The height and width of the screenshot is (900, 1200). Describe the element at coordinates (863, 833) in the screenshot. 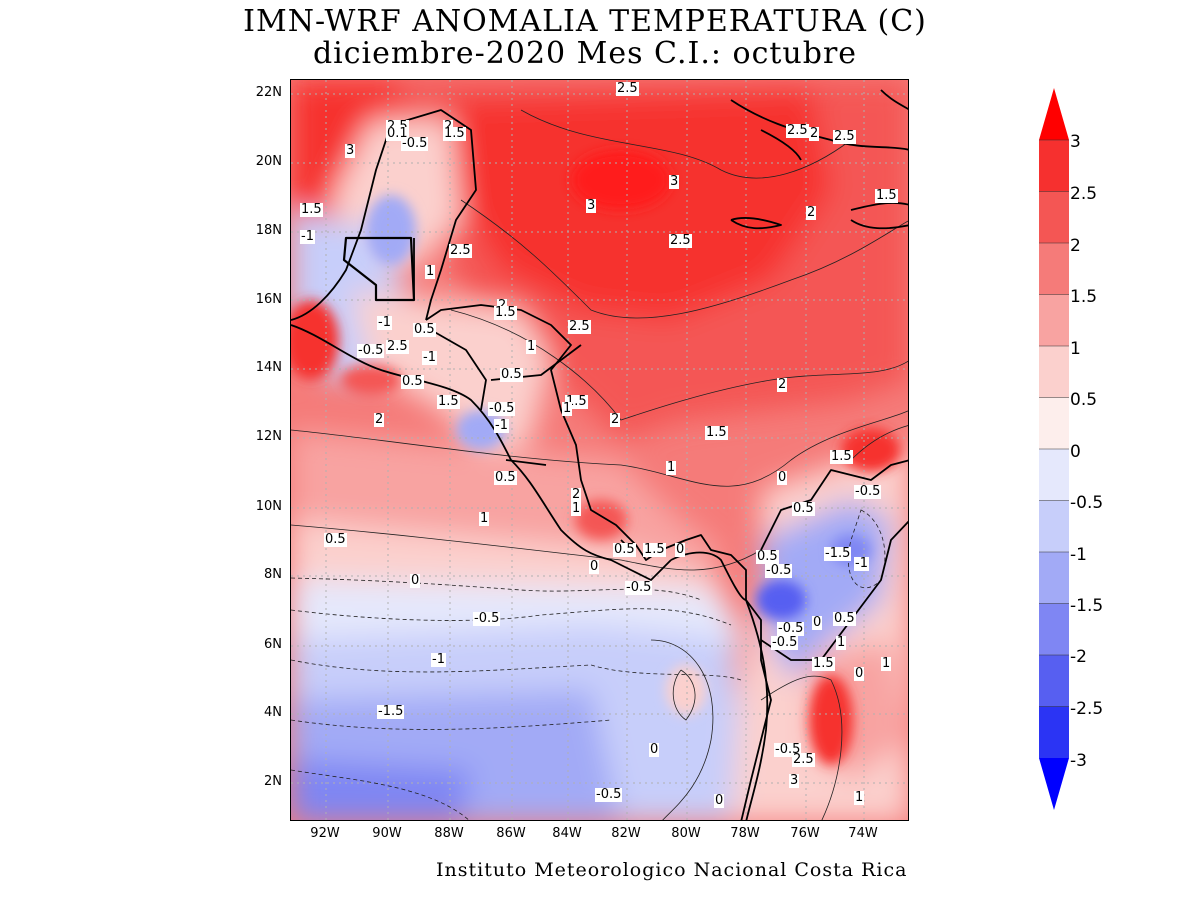

I see `longitude-label-74w: 74W` at that location.